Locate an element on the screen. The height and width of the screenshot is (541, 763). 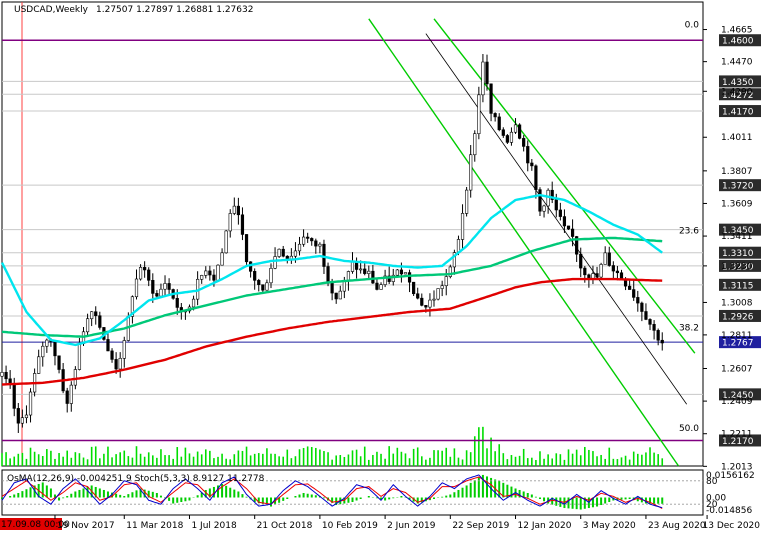
price-tick-label: 1.2211 is located at coordinates (737, 435).